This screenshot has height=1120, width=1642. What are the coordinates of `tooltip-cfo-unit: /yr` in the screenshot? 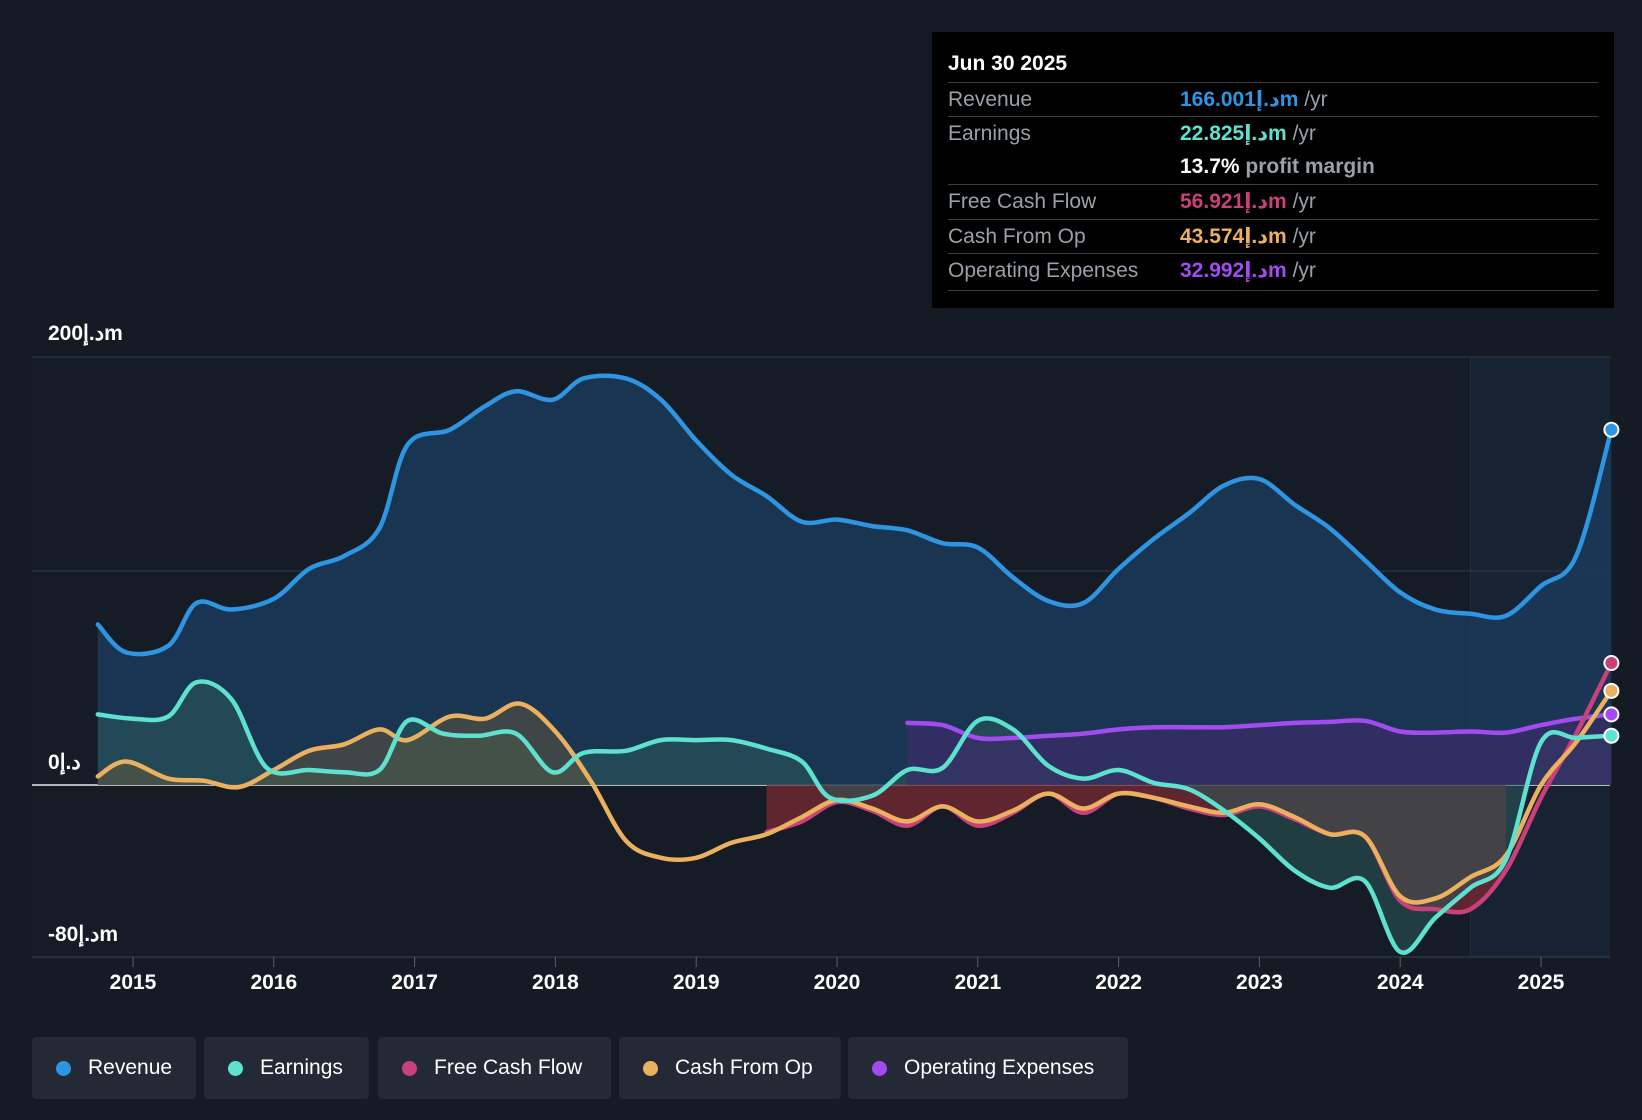 It's located at (1301, 236).